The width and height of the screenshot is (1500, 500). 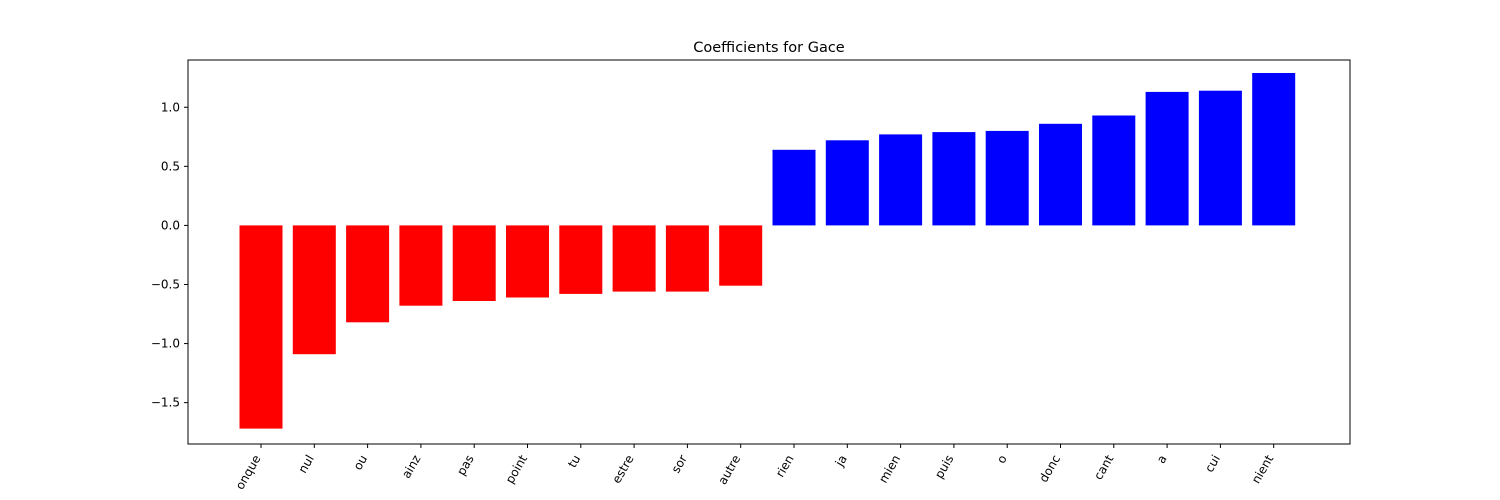 What do you see at coordinates (1212, 464) in the screenshot?
I see `x-tick-label: cui` at bounding box center [1212, 464].